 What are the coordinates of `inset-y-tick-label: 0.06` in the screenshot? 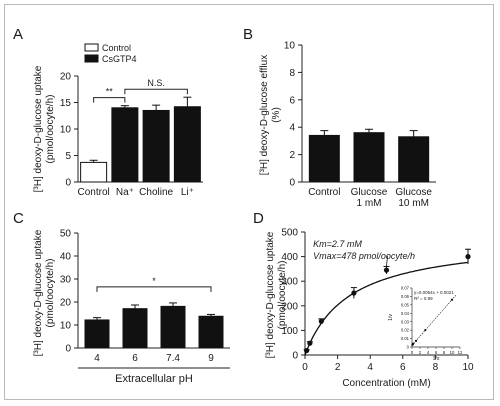 It's located at (405, 296).